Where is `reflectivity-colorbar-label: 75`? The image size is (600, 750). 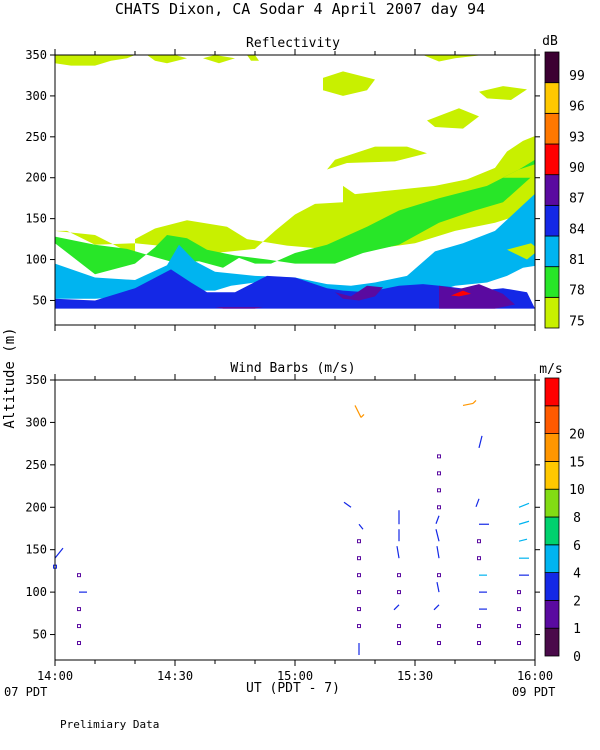 reflectivity-colorbar-label: 75 is located at coordinates (577, 321).